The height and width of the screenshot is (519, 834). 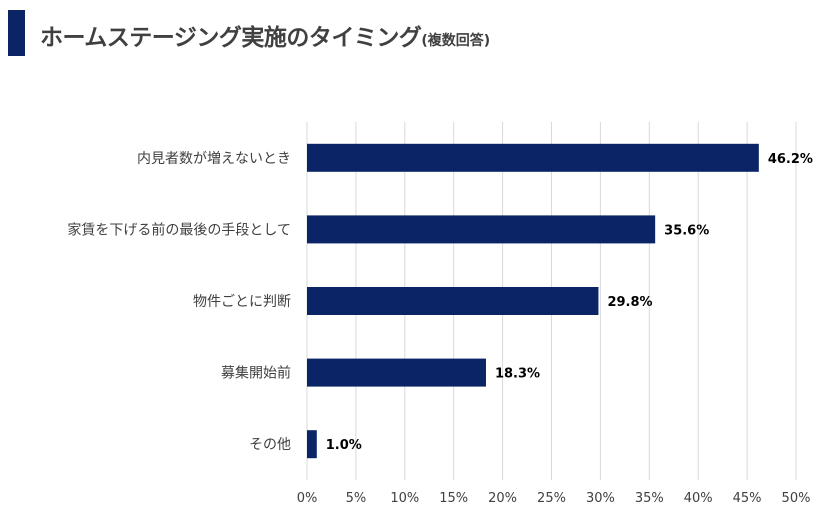 I want to click on category-label: 内見者数が増えないとき, so click(x=214, y=159).